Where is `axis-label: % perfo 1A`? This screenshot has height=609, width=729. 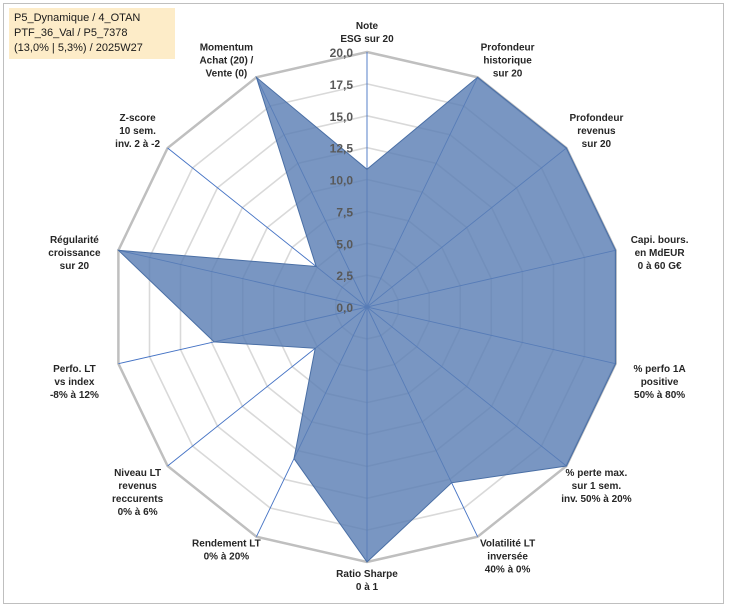
axis-label: % perfo 1A is located at coordinates (659, 369).